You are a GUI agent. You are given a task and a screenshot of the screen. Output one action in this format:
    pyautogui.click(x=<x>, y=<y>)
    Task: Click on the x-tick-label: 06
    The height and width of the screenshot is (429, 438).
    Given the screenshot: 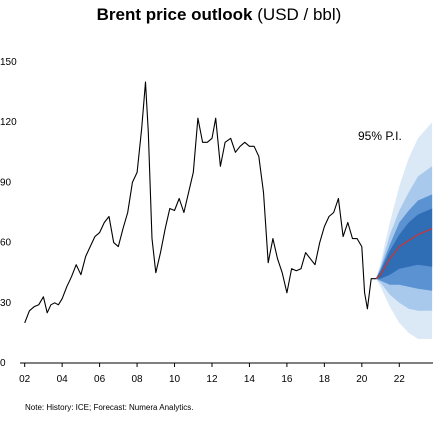 What is the action you would take?
    pyautogui.click(x=100, y=379)
    